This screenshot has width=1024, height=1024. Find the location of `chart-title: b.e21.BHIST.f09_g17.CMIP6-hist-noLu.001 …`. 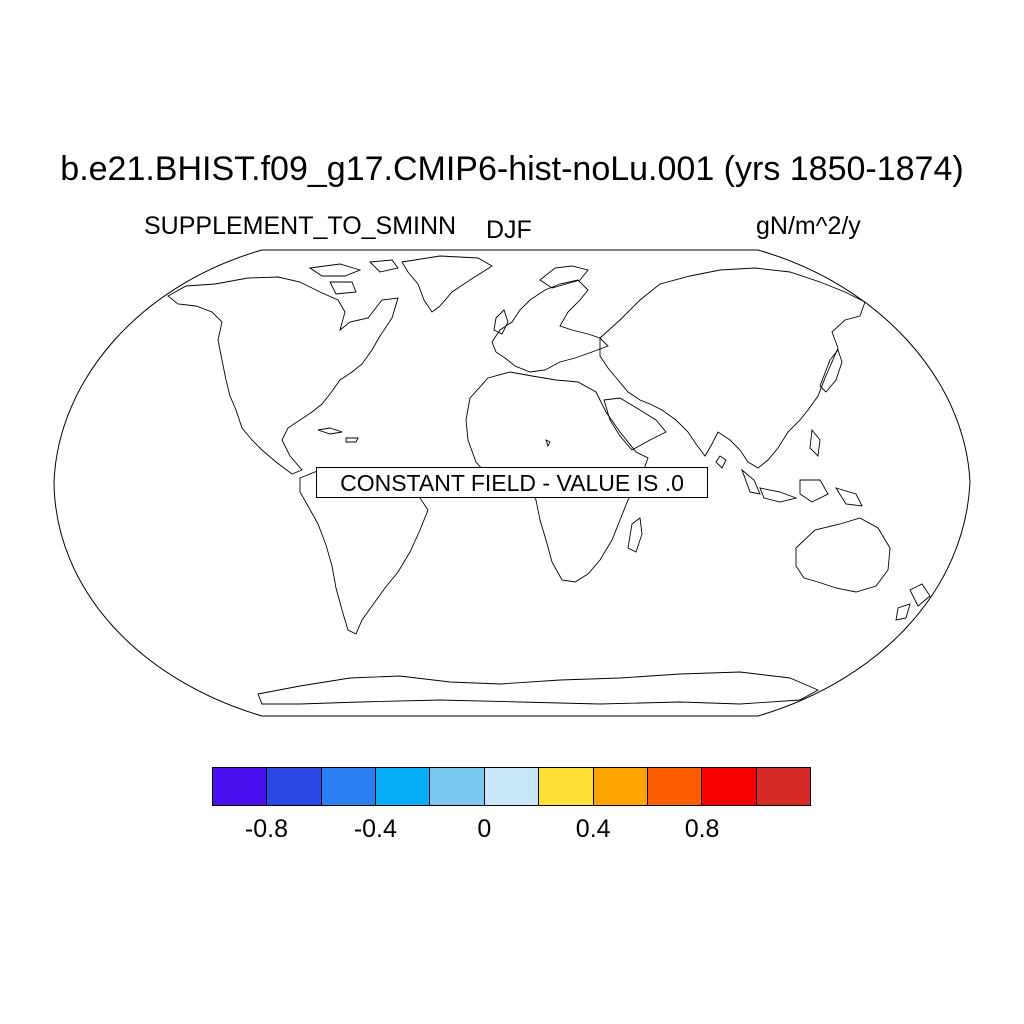

chart-title: b.e21.BHIST.f09_g17.CMIP6-hist-noLu.001 … is located at coordinates (512, 169).